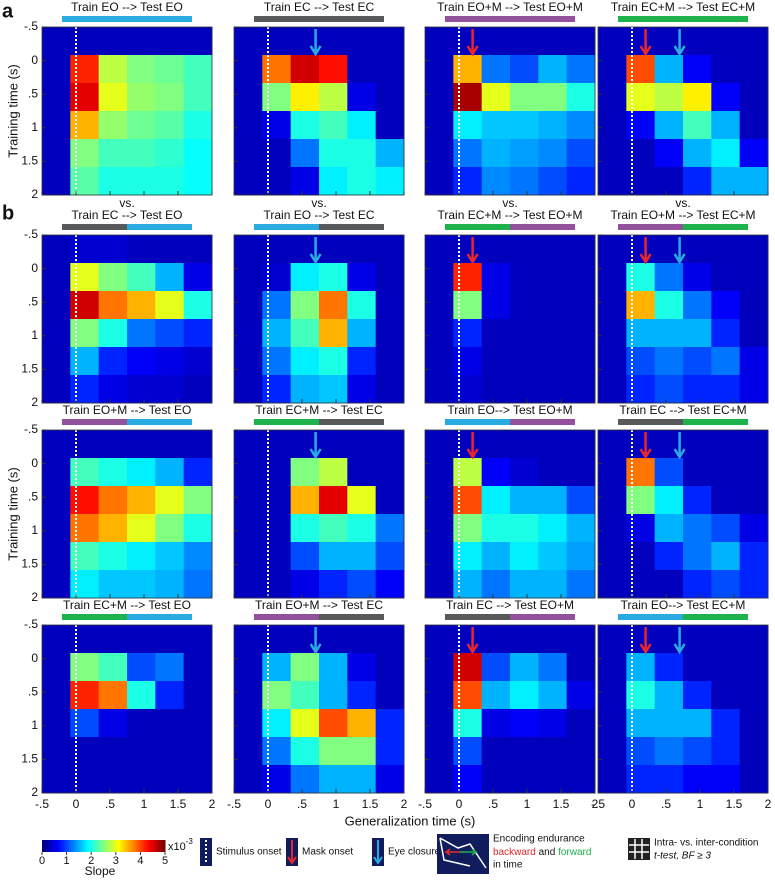  What do you see at coordinates (472, 43) in the screenshot?
I see `event-arrow` at bounding box center [472, 43].